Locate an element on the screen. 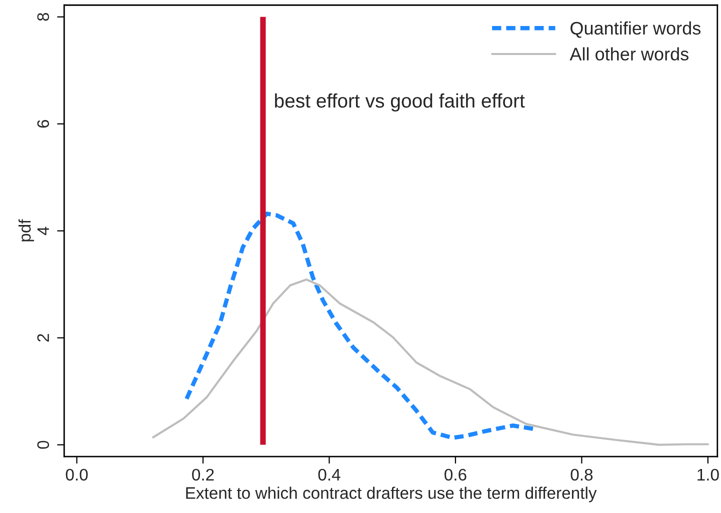  ref-line-label: best effort vs good faith effort is located at coordinates (400, 102).